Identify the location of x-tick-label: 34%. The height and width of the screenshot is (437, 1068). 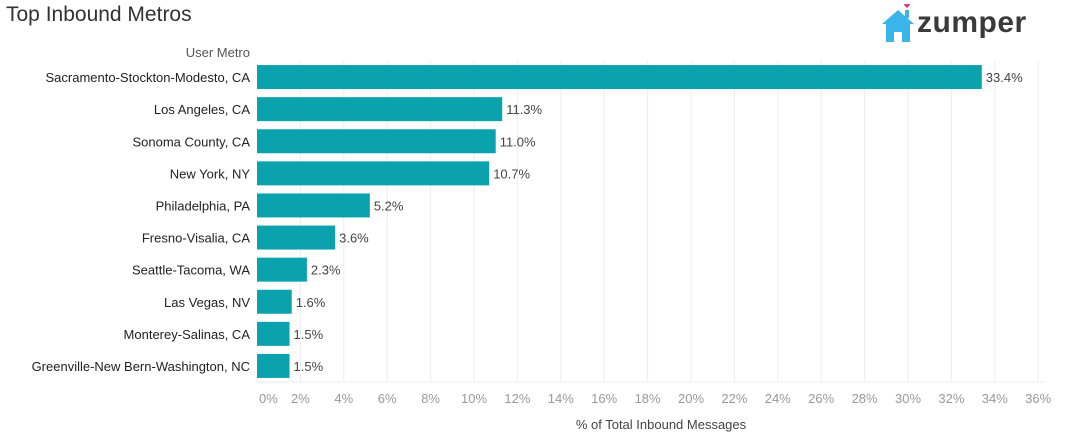
(995, 398).